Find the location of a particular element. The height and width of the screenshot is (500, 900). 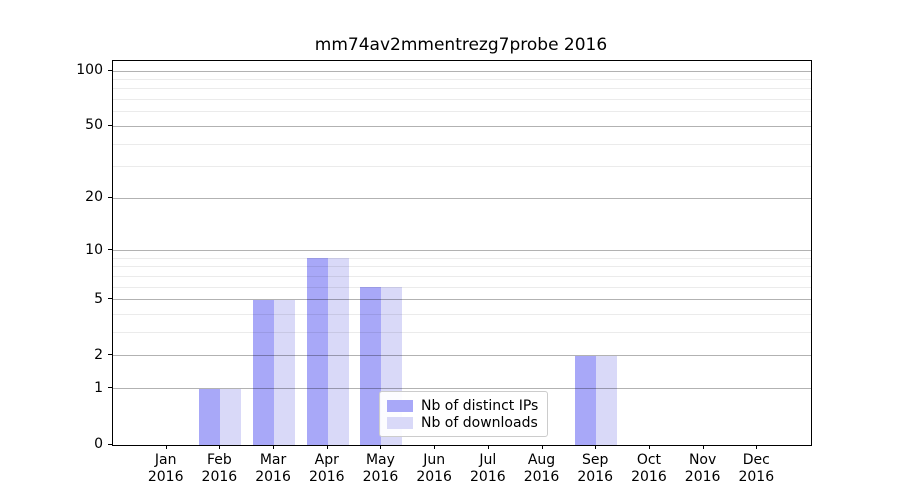

bar-nb-of-downloads-mar is located at coordinates (285, 372).